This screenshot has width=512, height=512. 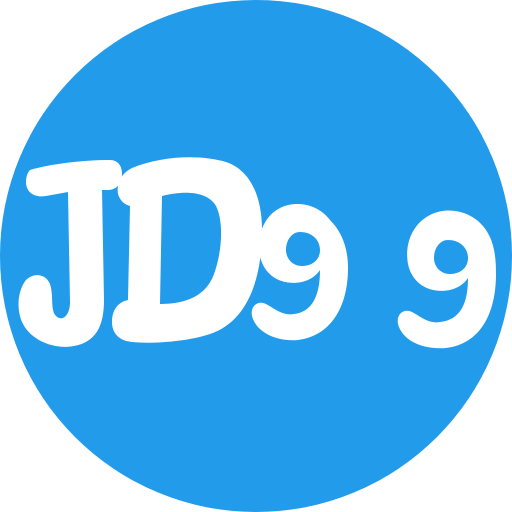 What do you see at coordinates (299, 272) in the screenshot?
I see `logo-digit-9-first` at bounding box center [299, 272].